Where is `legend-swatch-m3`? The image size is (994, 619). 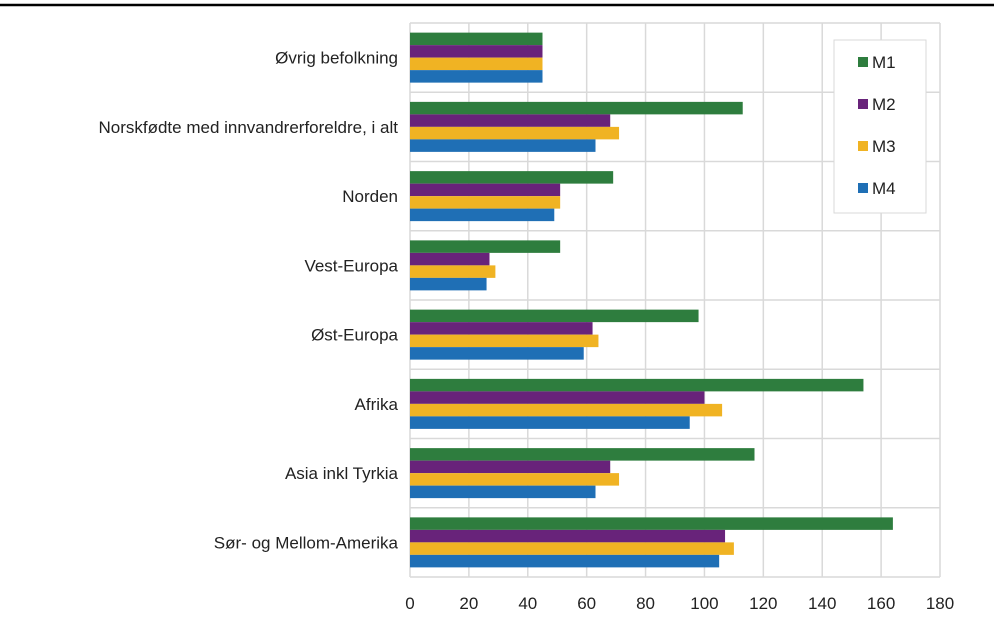 legend-swatch-m3 is located at coordinates (863, 146).